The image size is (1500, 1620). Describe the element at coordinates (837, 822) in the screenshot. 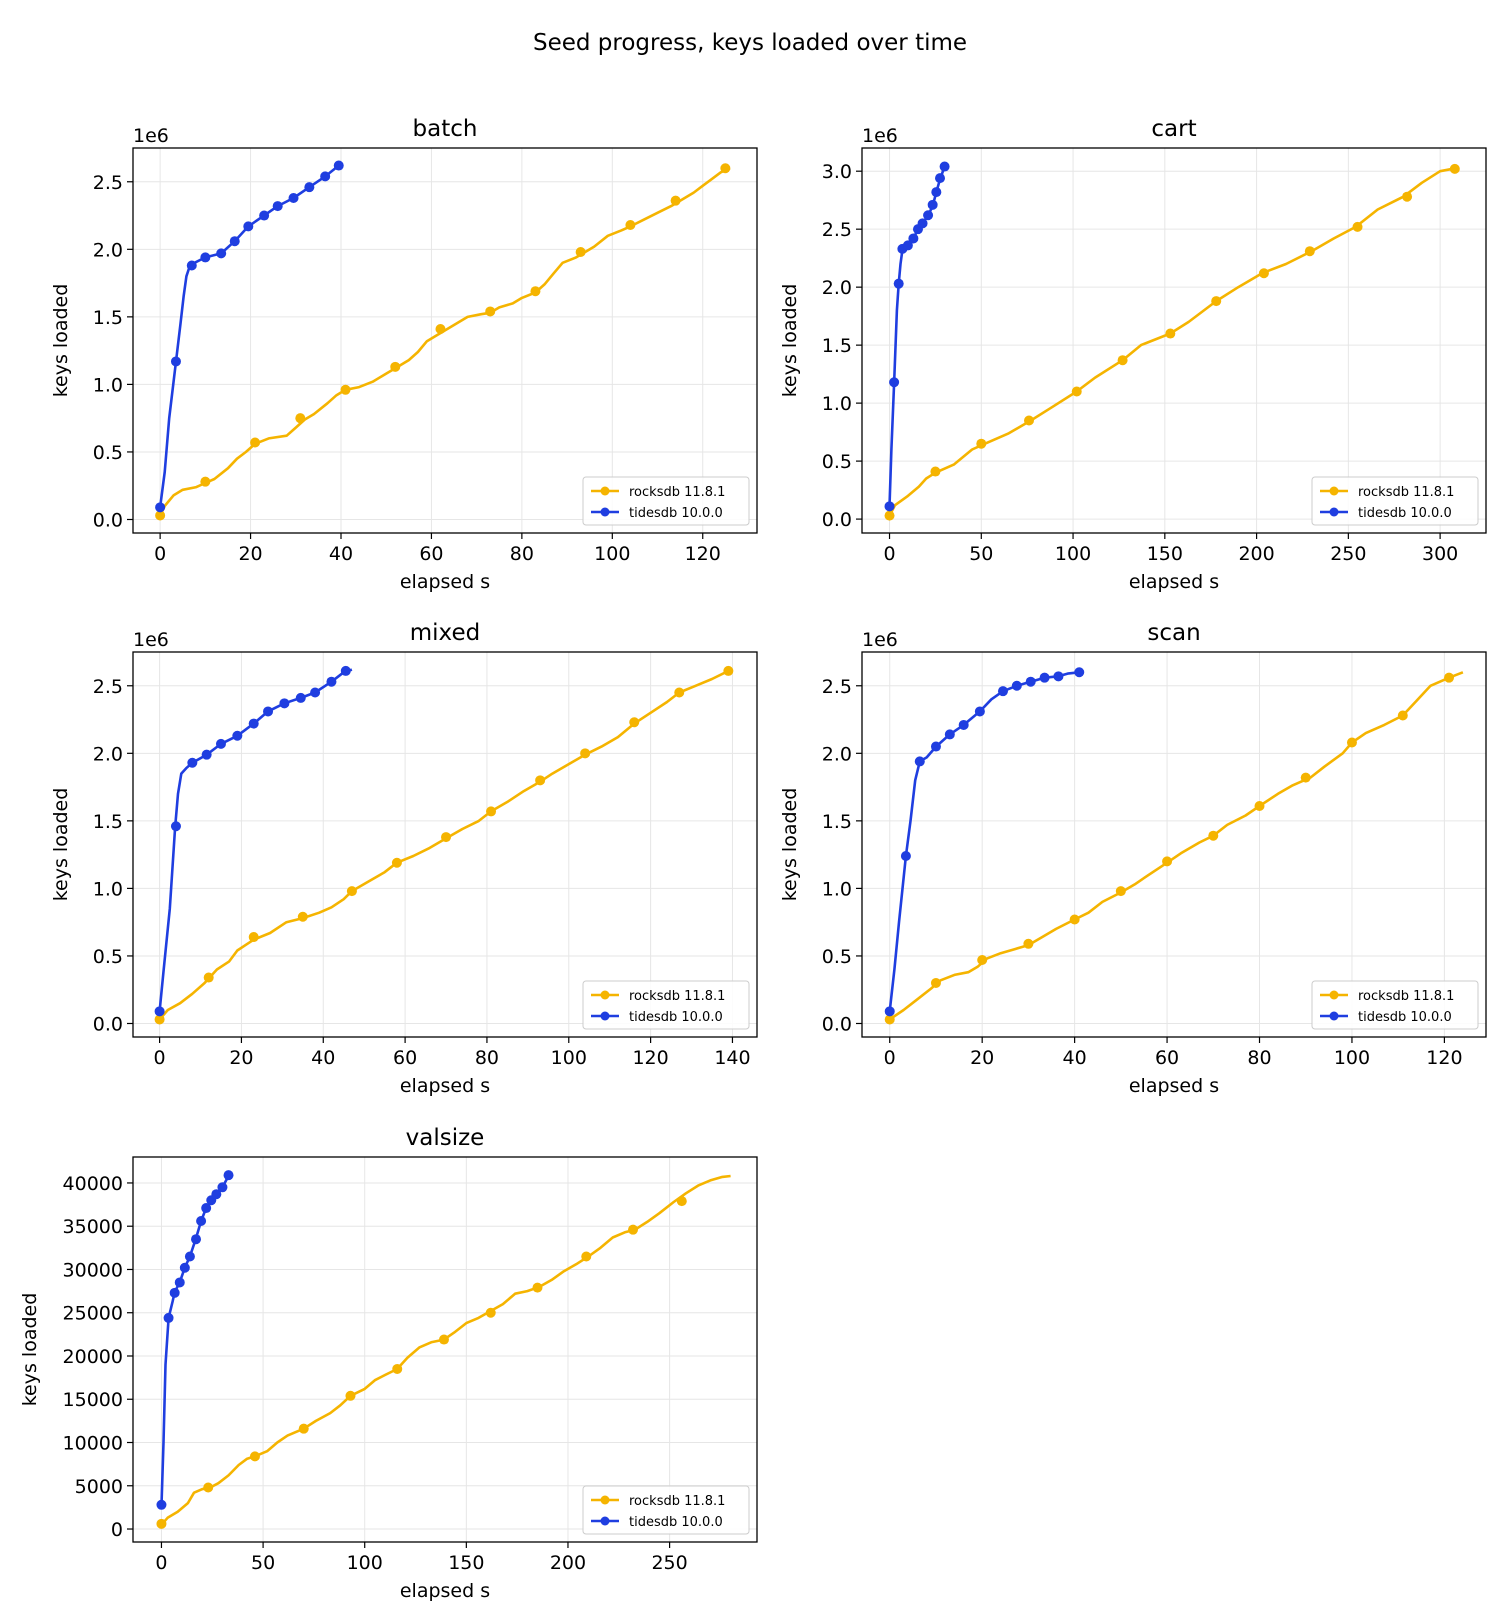

I see `y-tick-label: 1.5` at that location.